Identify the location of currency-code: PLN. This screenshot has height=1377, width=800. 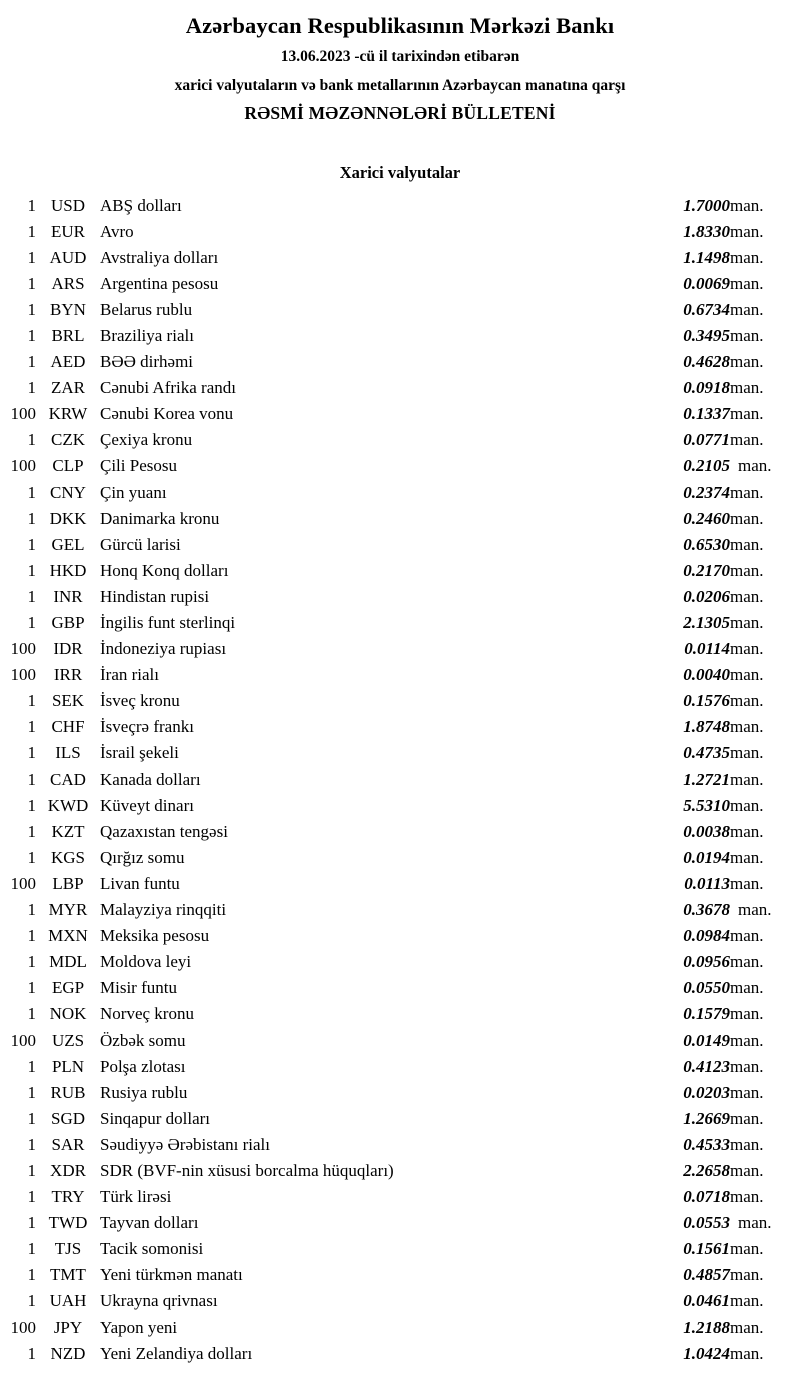
(68, 1066).